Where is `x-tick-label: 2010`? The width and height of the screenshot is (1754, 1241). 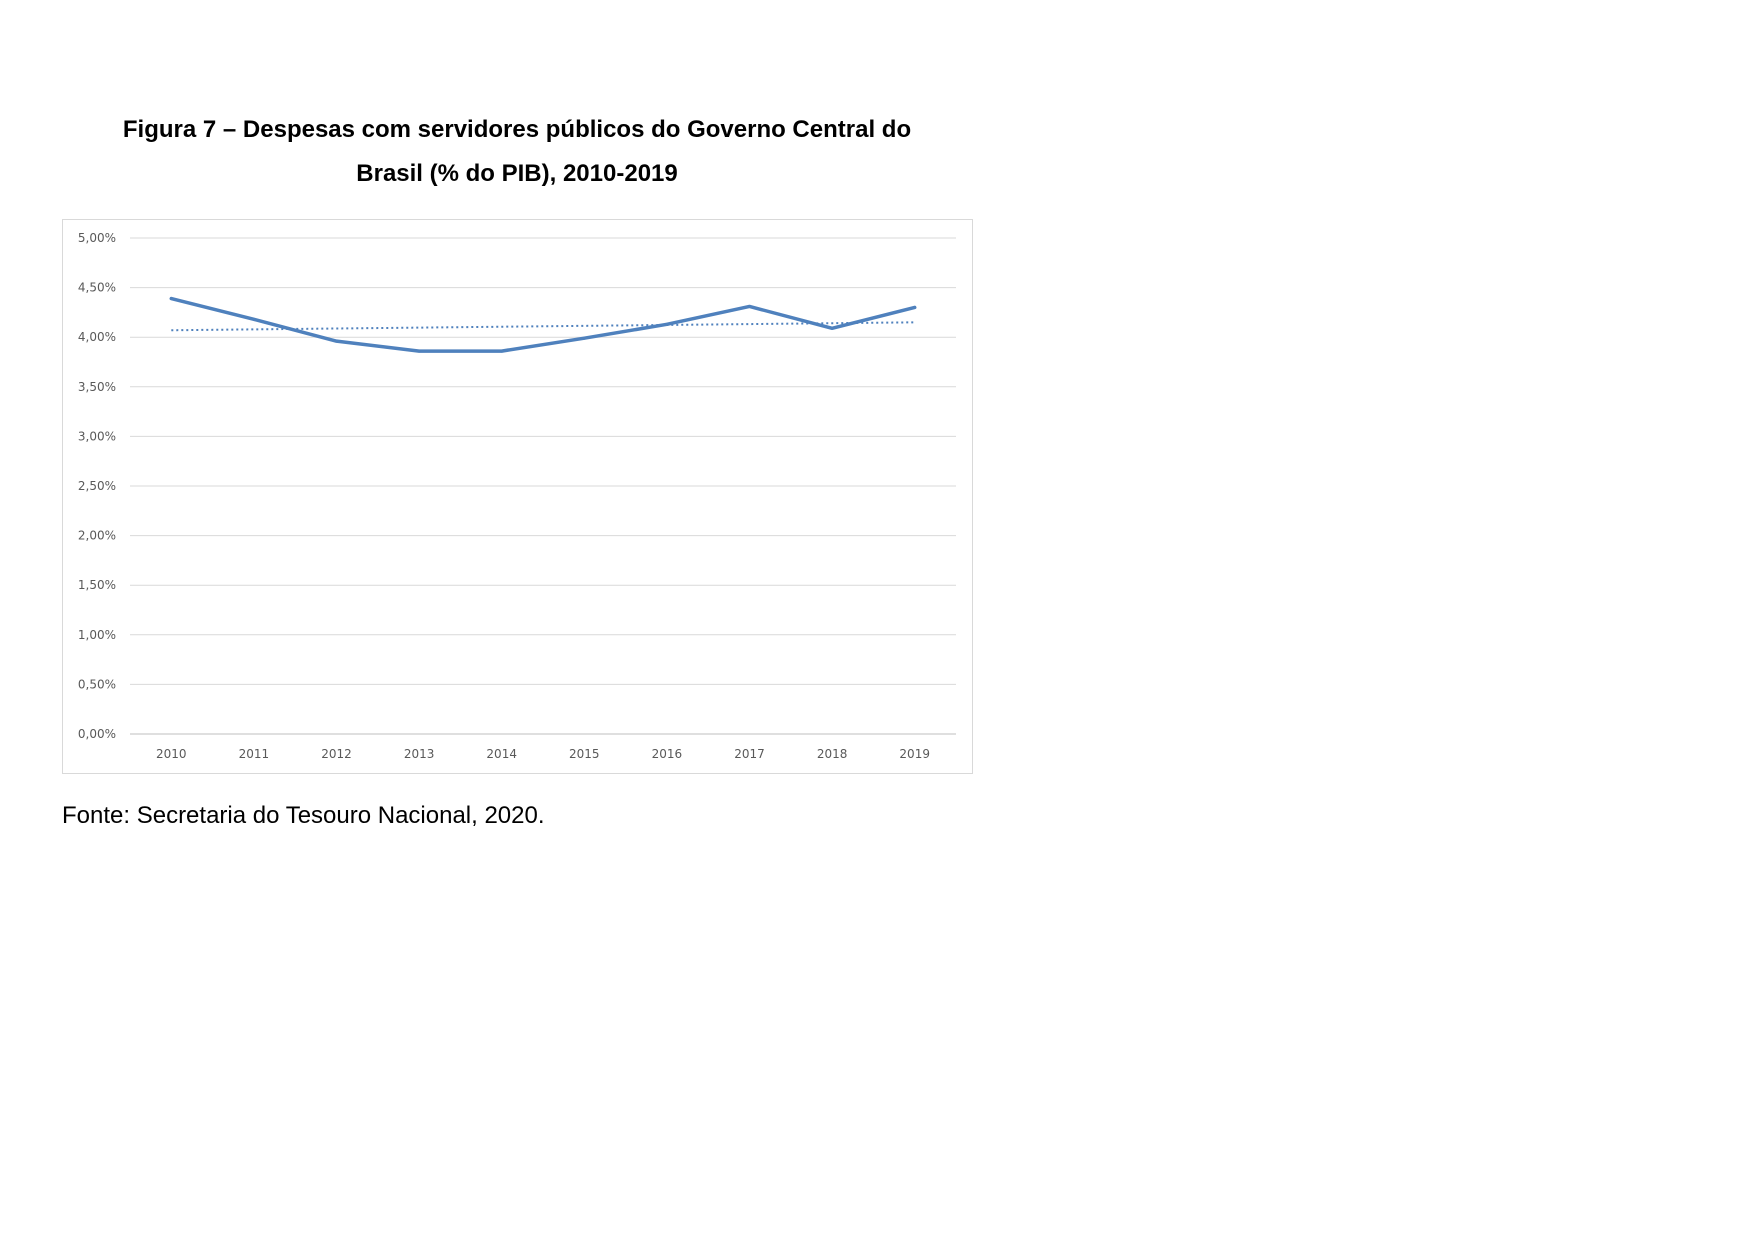 x-tick-label: 2010 is located at coordinates (171, 754).